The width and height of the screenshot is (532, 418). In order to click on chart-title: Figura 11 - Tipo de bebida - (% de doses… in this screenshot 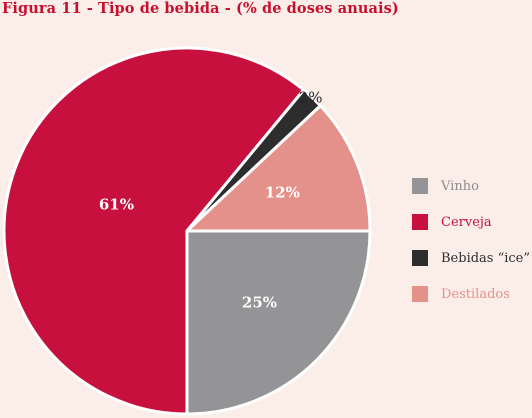, I will do `click(200, 8)`.